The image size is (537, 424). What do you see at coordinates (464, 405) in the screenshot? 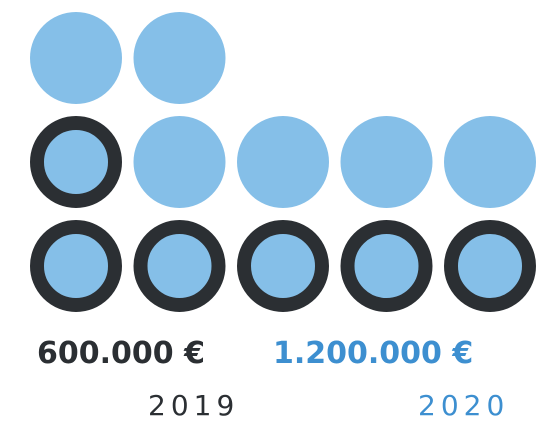
I see `year-label-2020: 2020` at bounding box center [464, 405].